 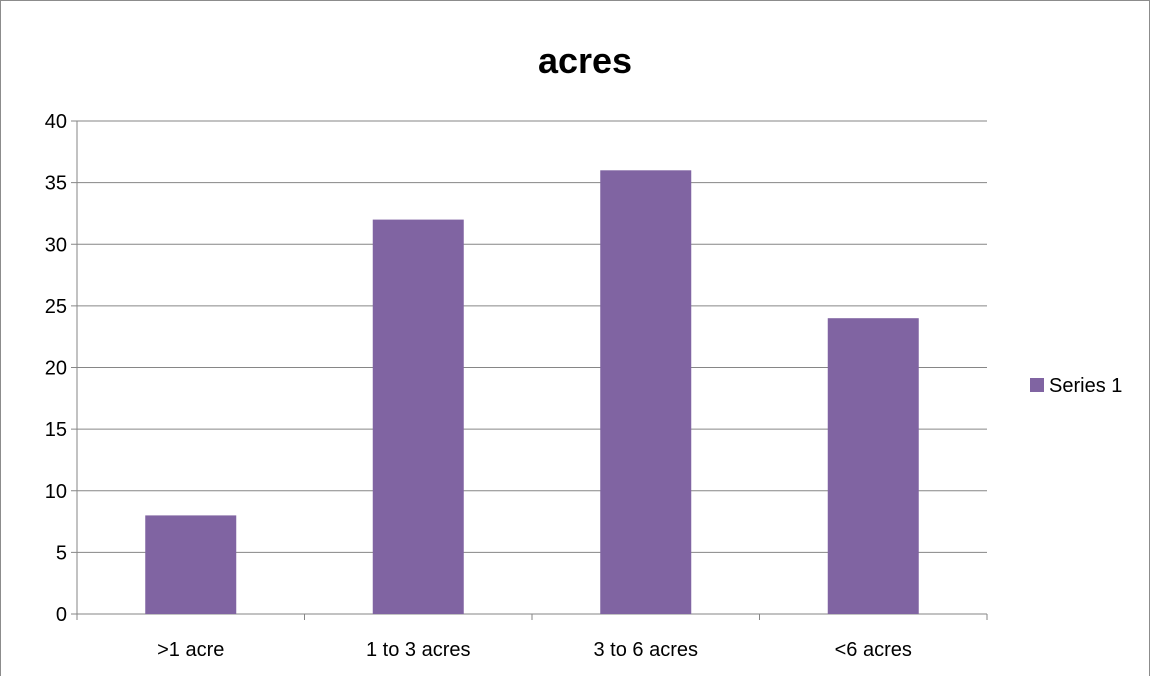 I want to click on y-tick-label: 10, so click(x=56, y=492).